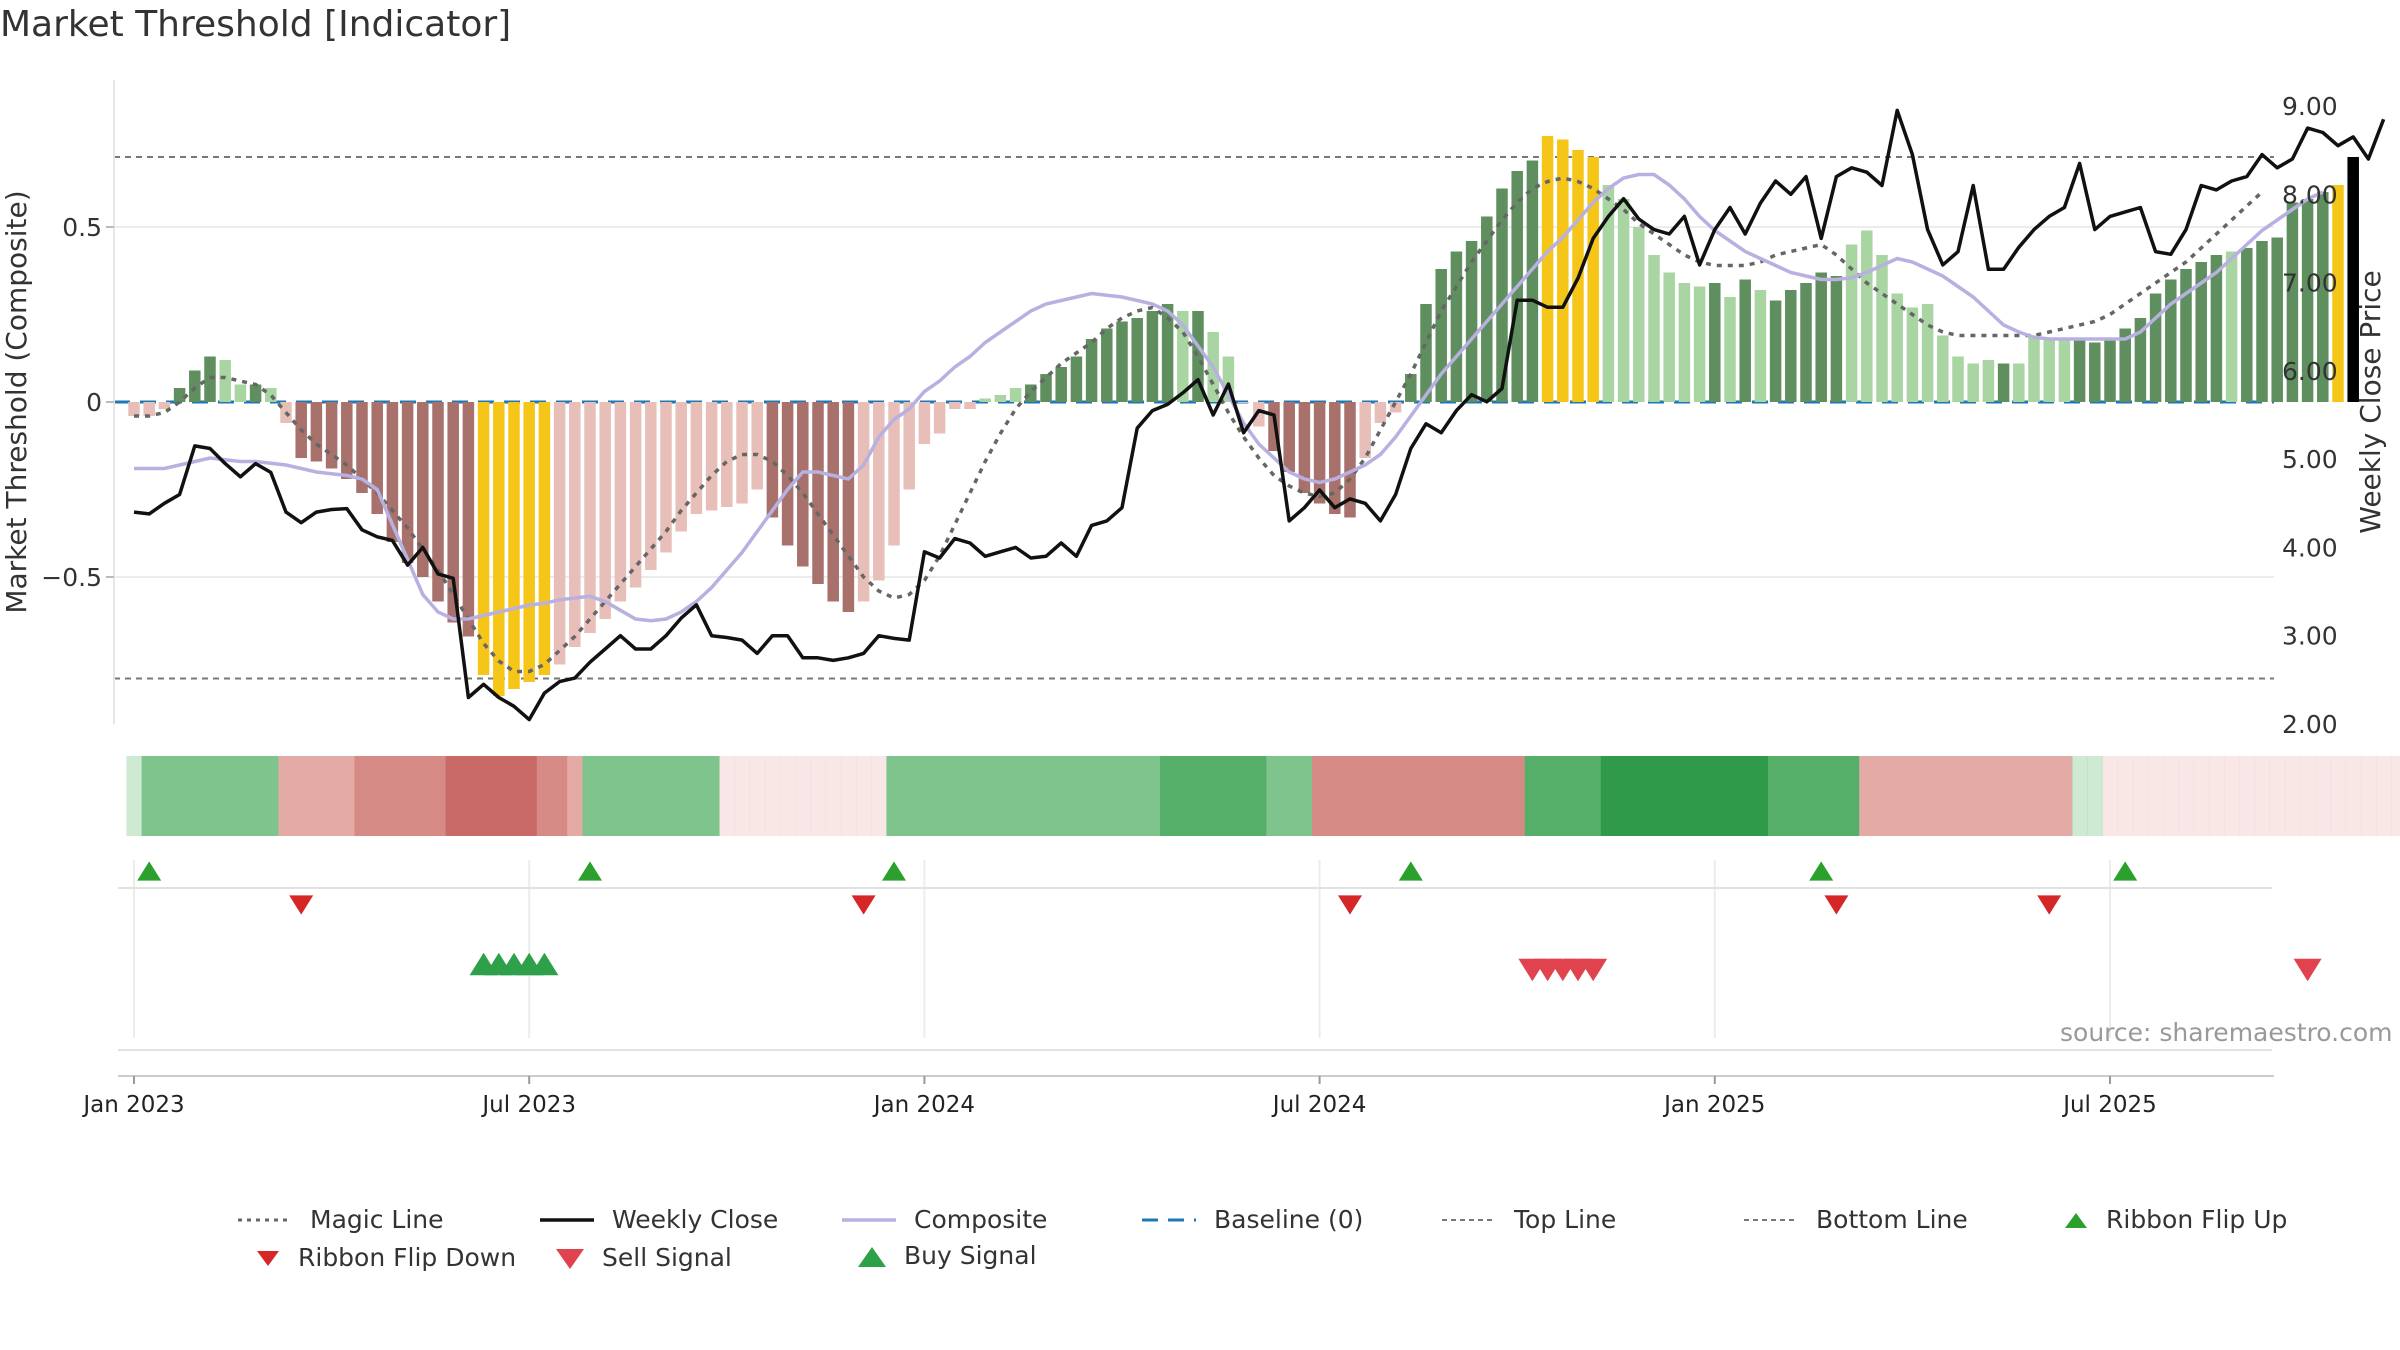 The width and height of the screenshot is (2400, 1350). I want to click on left-tick-label: 0.5, so click(82, 227).